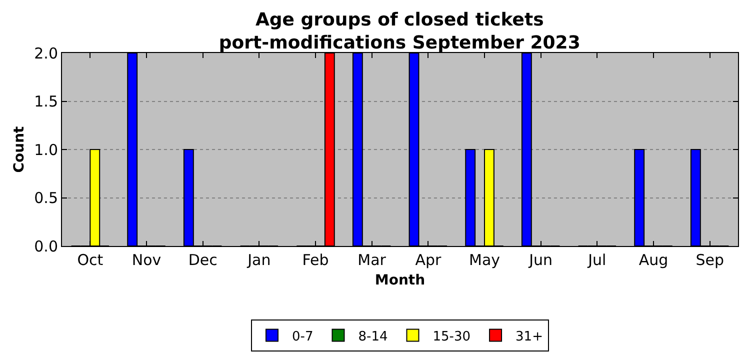  Describe the element at coordinates (46, 53) in the screenshot. I see `y-tick-label: 2.0` at that location.